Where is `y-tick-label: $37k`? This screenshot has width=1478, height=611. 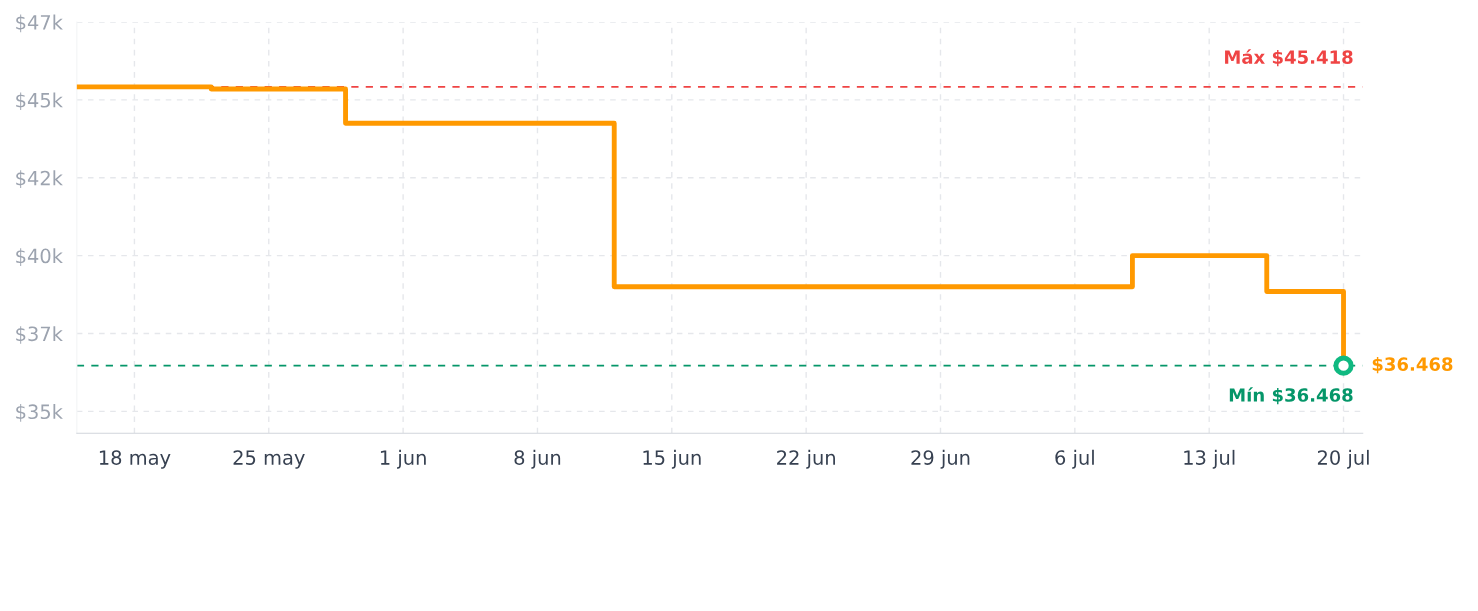 y-tick-label: $37k is located at coordinates (39, 335).